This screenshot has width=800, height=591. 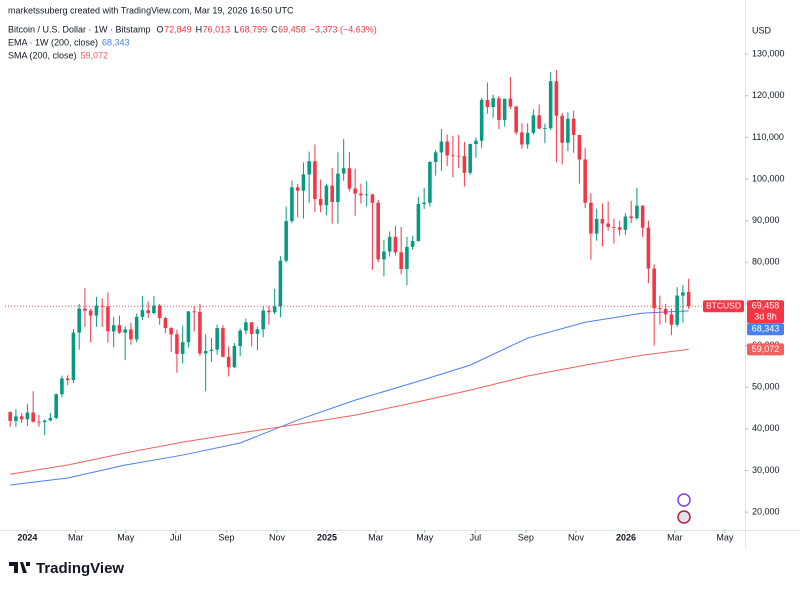 I want to click on y-tick-label: 20,000, so click(x=766, y=511).